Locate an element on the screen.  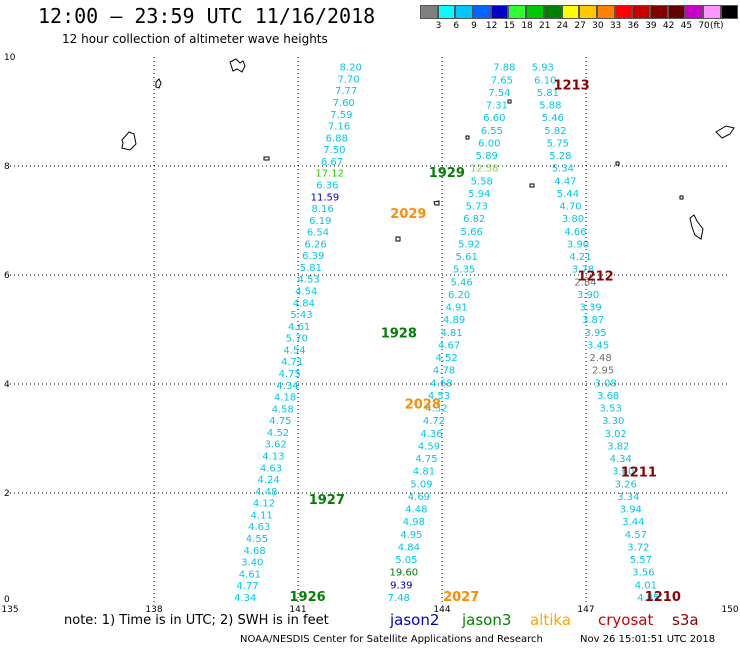
wave-height-value: 3.02 is located at coordinates (616, 434).